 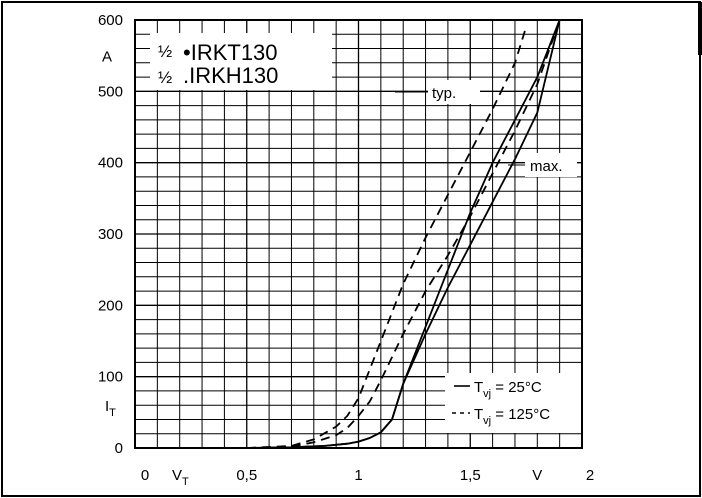 I want to click on legend-entry-2: Tvj = 125°C, so click(x=512, y=416).